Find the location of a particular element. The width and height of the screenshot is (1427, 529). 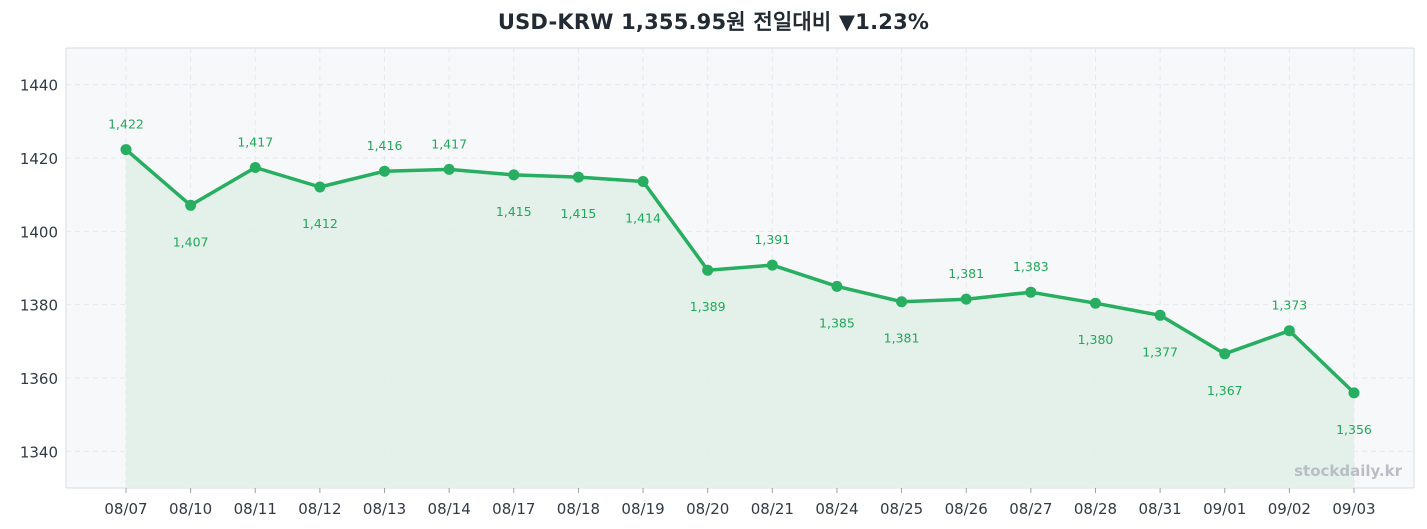

data-point-08/20 is located at coordinates (708, 270).